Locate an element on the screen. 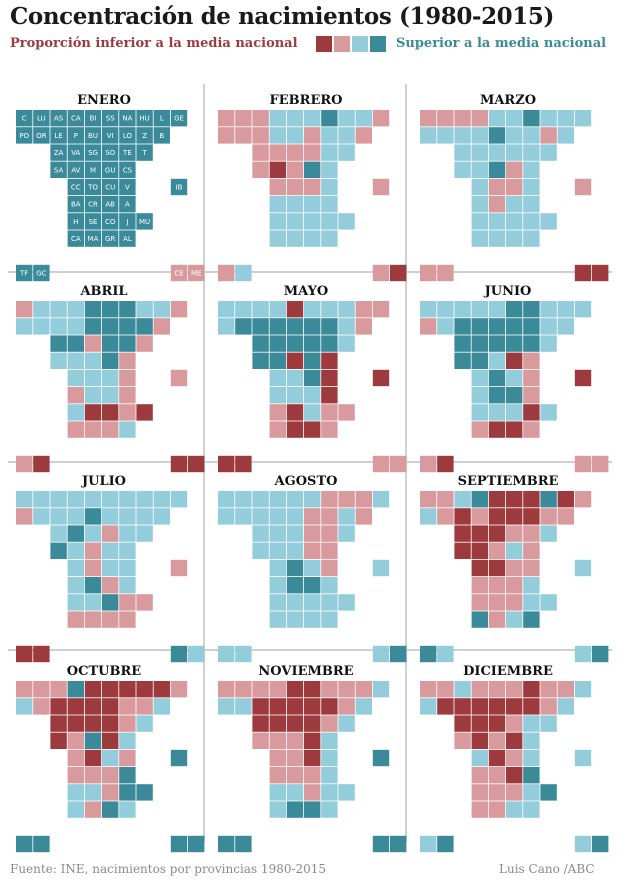  cell-SS is located at coordinates (514, 118).